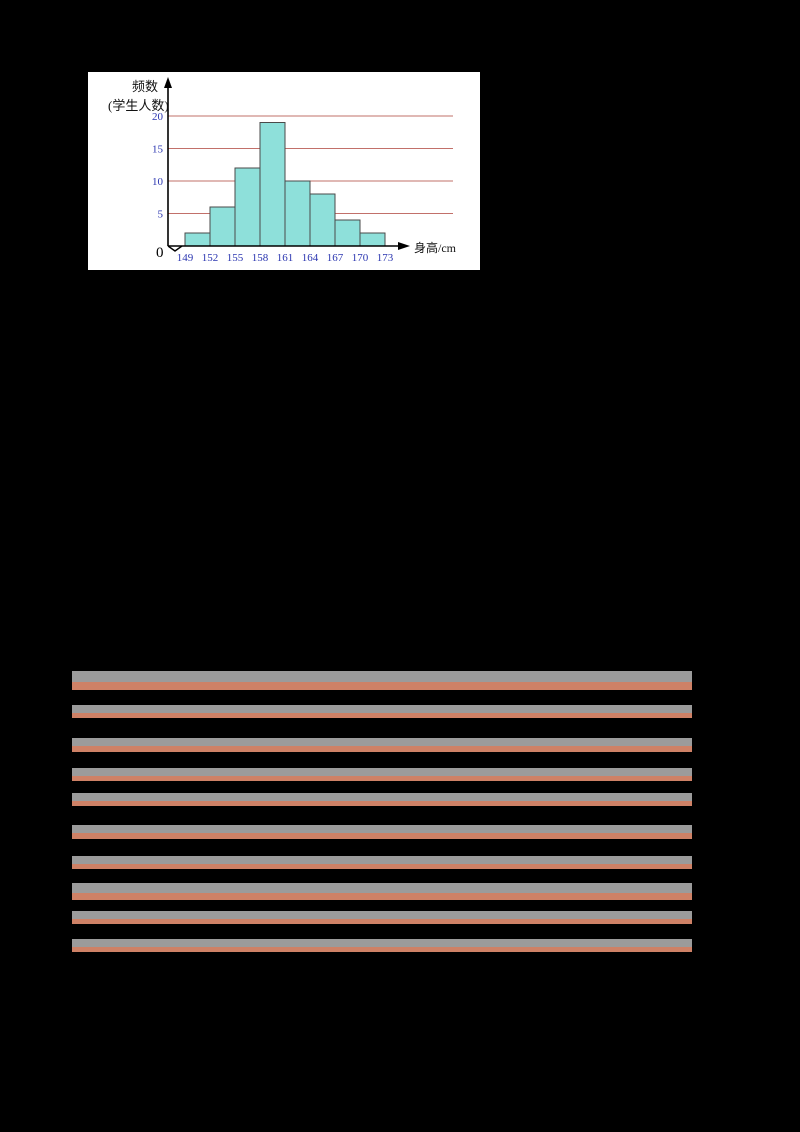 The height and width of the screenshot is (1132, 800). Describe the element at coordinates (335, 258) in the screenshot. I see `x-tick-label: 167` at that location.